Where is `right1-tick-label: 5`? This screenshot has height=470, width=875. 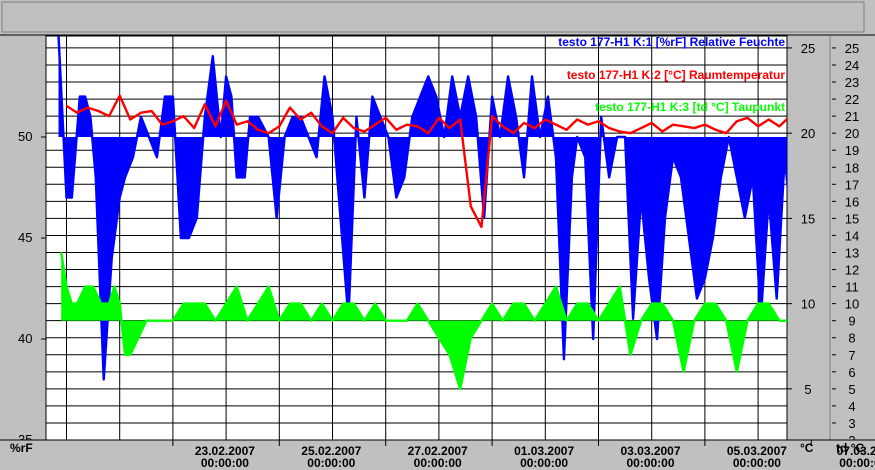
right1-tick-label: 5 is located at coordinates (807, 389).